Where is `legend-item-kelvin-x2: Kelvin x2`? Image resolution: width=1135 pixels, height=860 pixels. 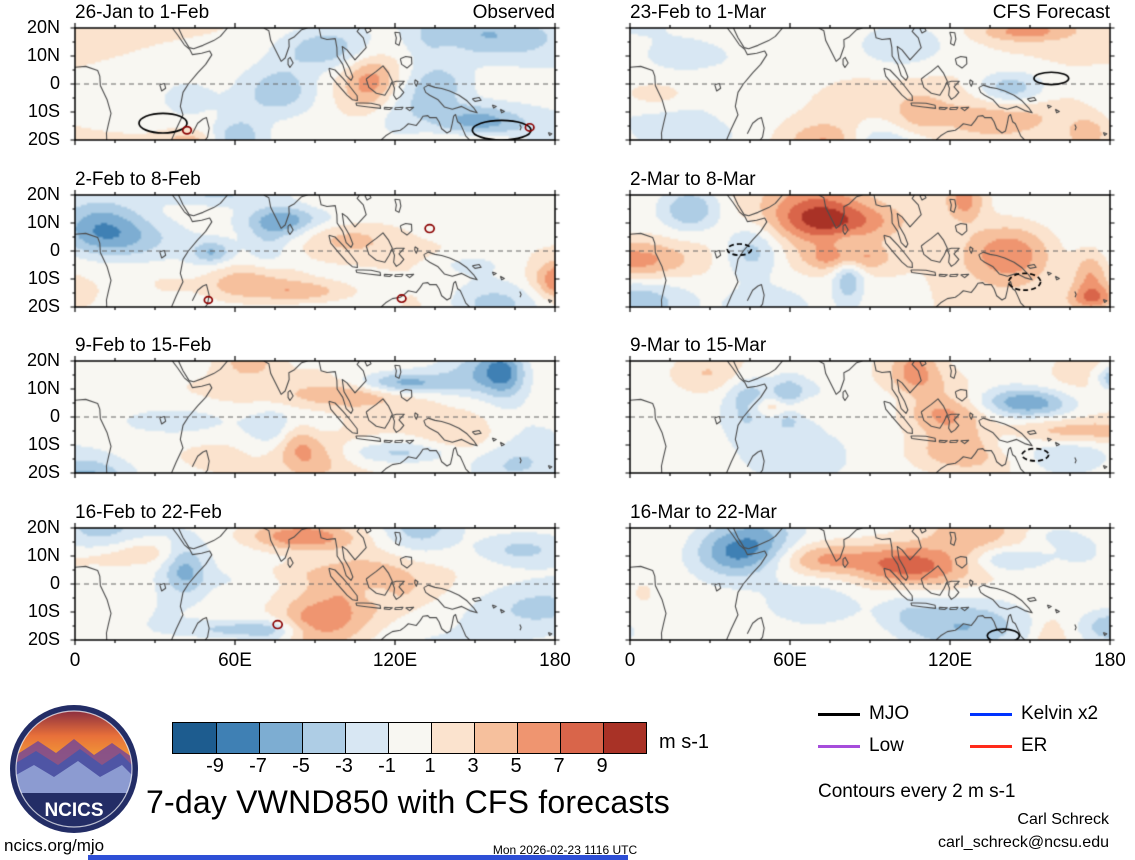
legend-item-kelvin-x2: Kelvin x2 is located at coordinates (1034, 714).